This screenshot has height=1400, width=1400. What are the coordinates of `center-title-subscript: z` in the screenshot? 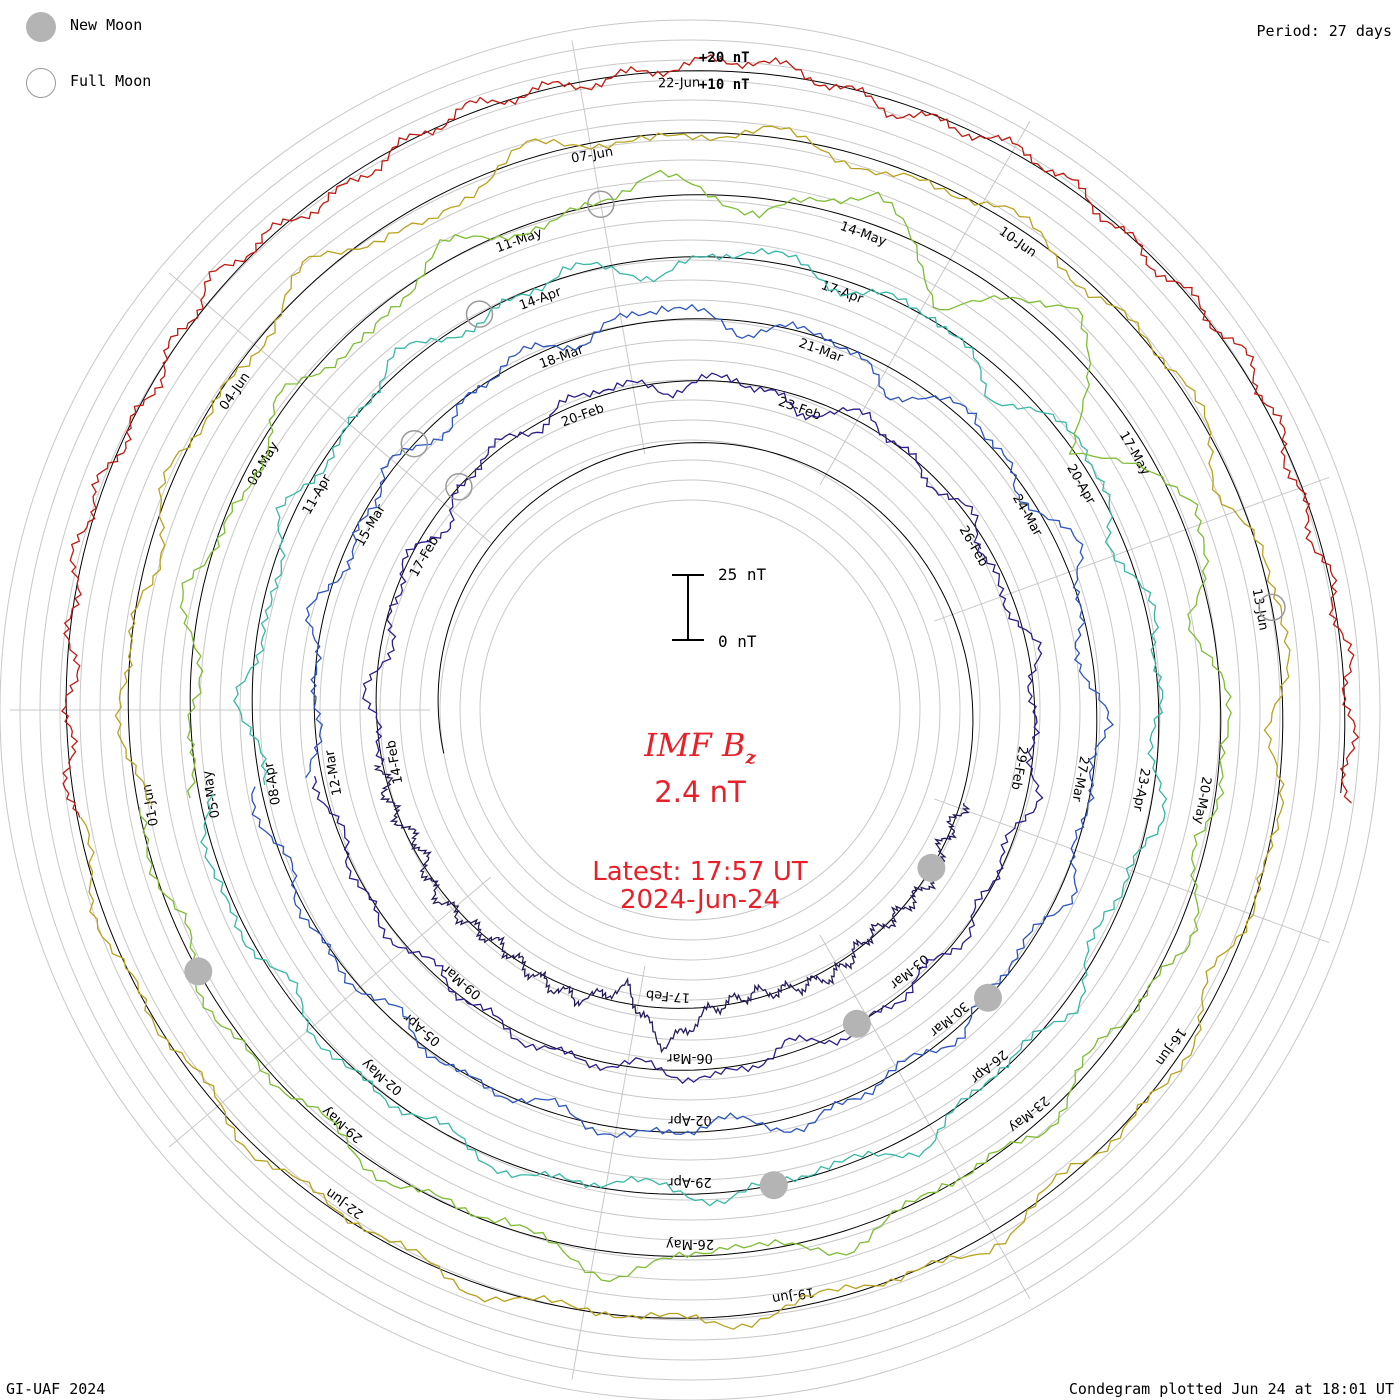 It's located at (750, 758).